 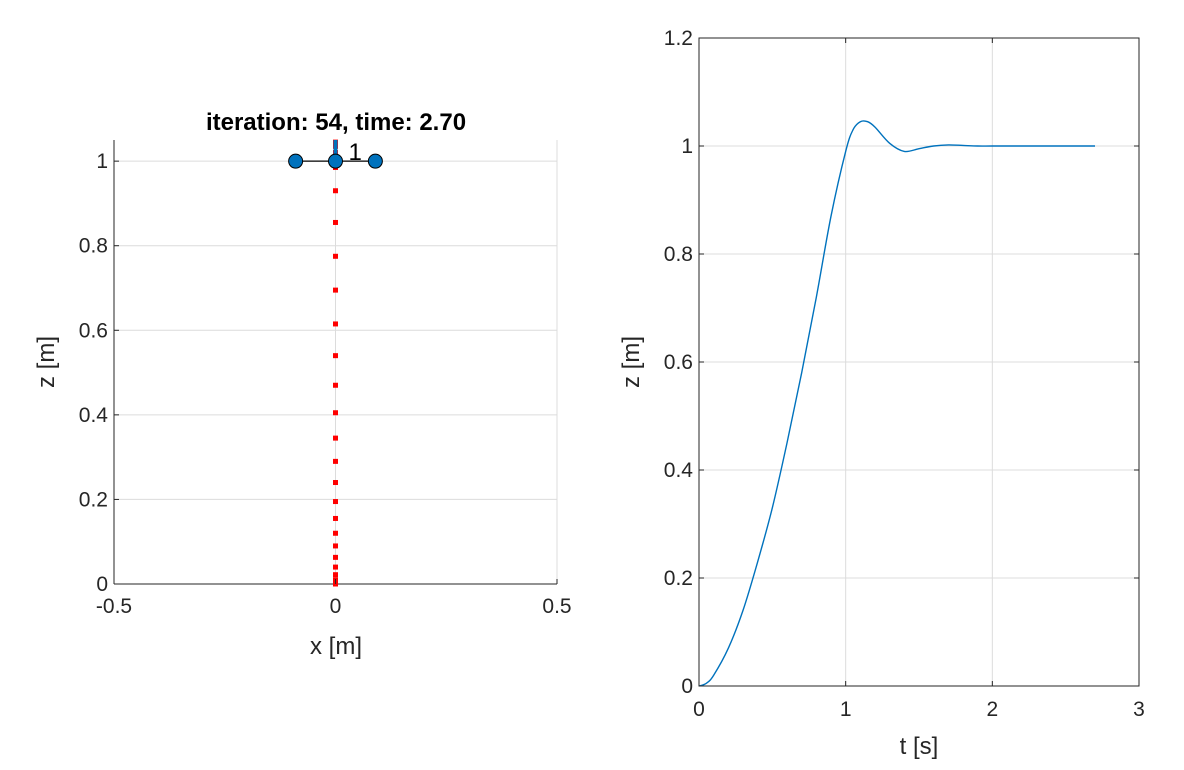 I want to click on right-y-tick-label: 1, so click(x=687, y=146).